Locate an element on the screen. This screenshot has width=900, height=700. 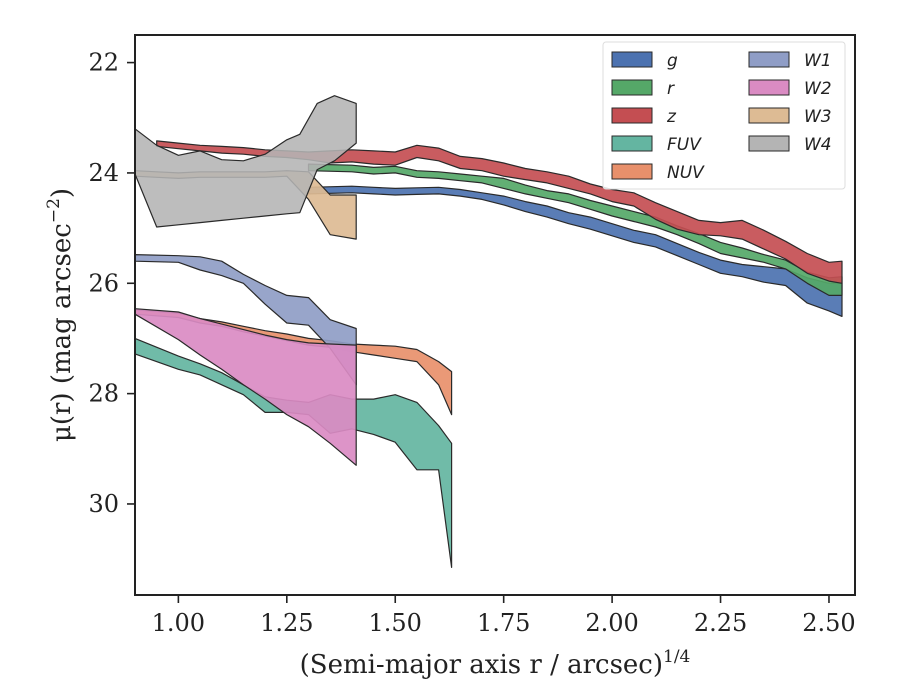
x-axis-ticks: 1.00 1.25 1.50 1.75 2.00 2.25 2.50 is located at coordinates (504, 616).